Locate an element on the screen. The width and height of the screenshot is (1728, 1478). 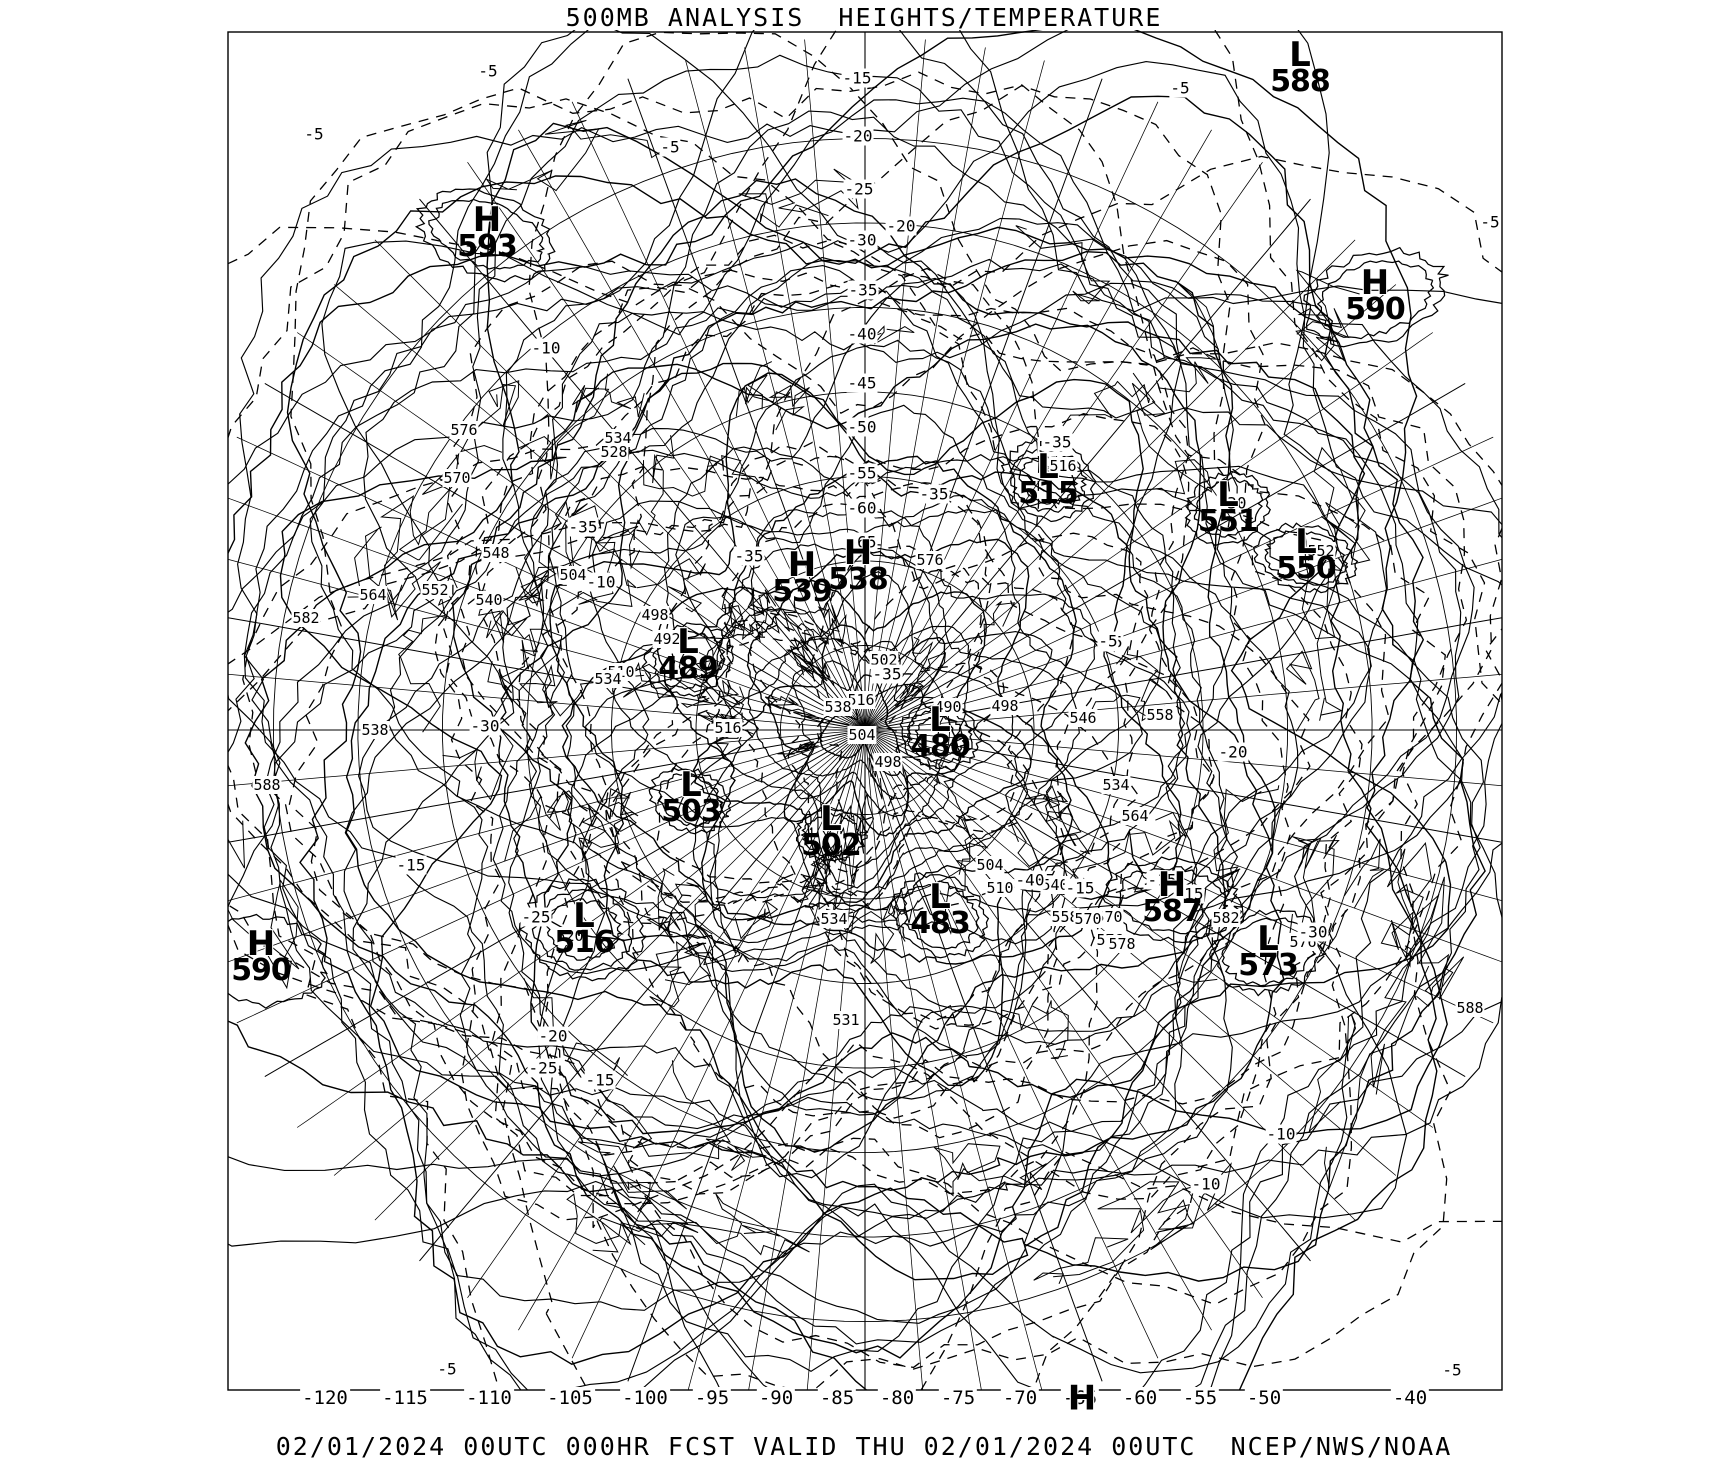
low-center-marker: L 502 is located at coordinates (831, 833).